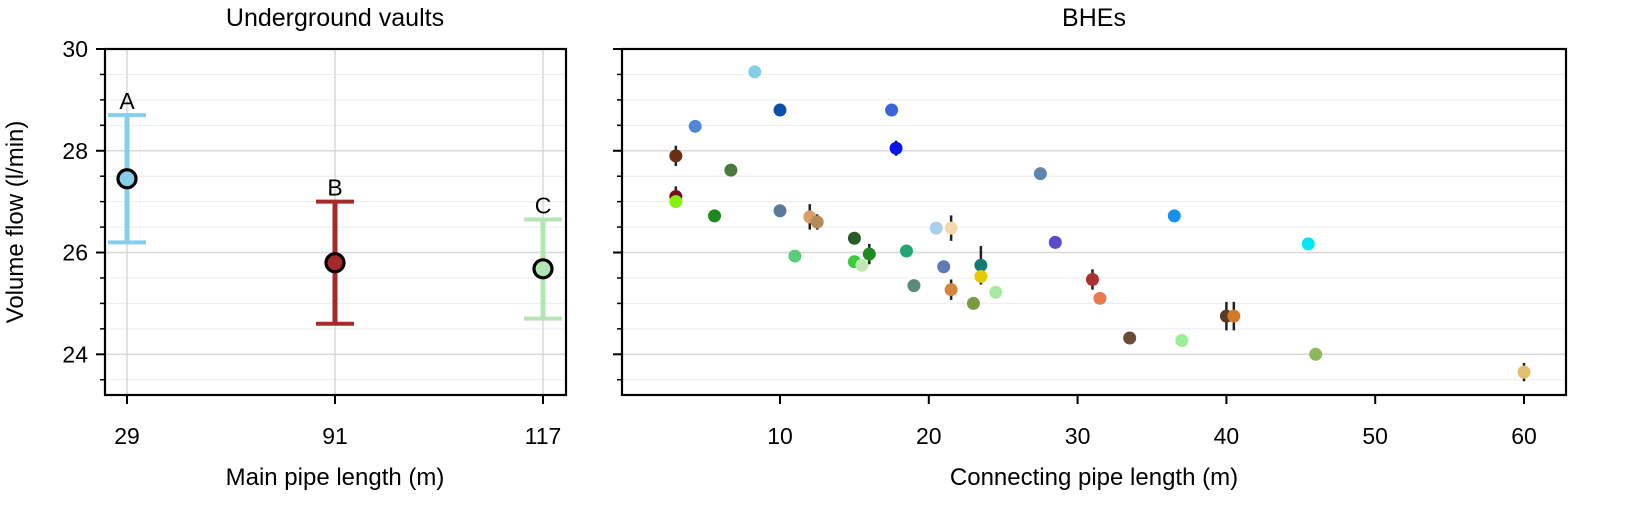 The width and height of the screenshot is (1645, 517). I want to click on right-x-axis-label: Connecting pipe length (m), so click(1094, 477).